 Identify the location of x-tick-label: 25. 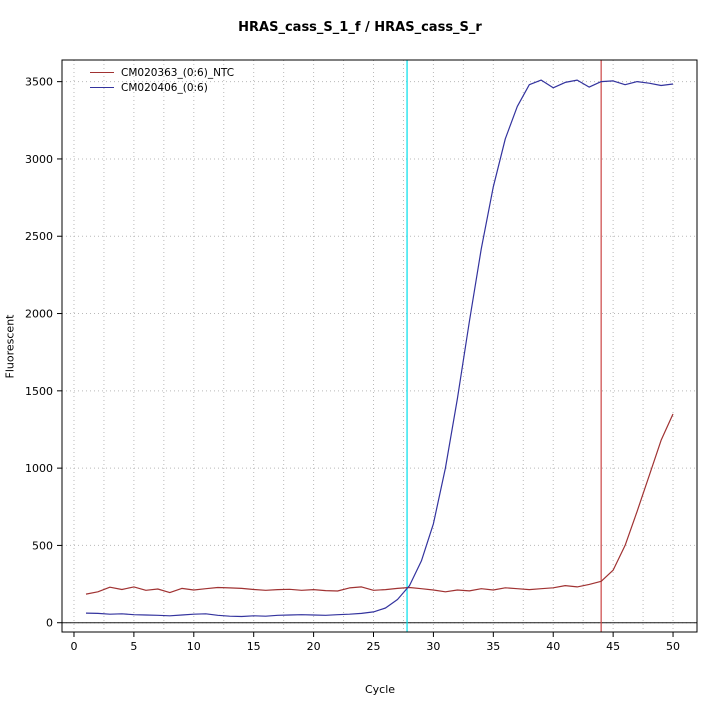
(374, 646).